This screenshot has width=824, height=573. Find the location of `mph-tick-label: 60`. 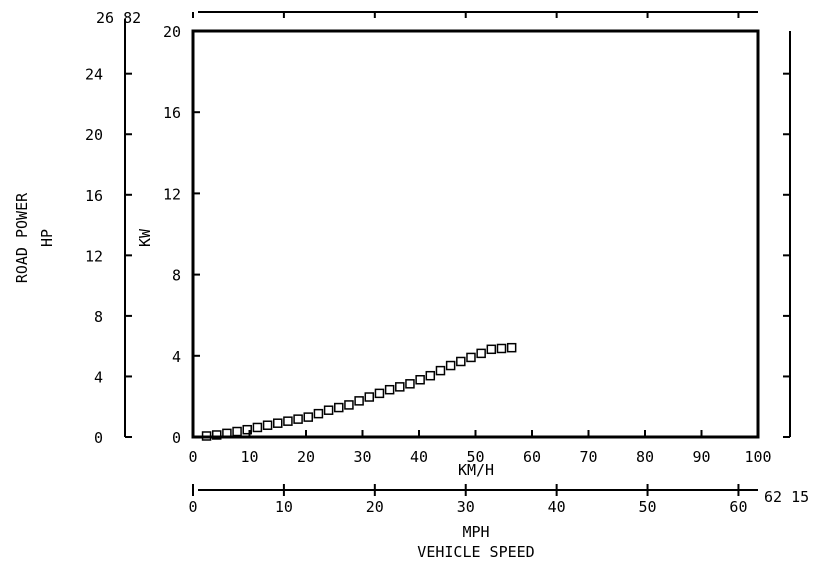

mph-tick-label: 60 is located at coordinates (738, 507).